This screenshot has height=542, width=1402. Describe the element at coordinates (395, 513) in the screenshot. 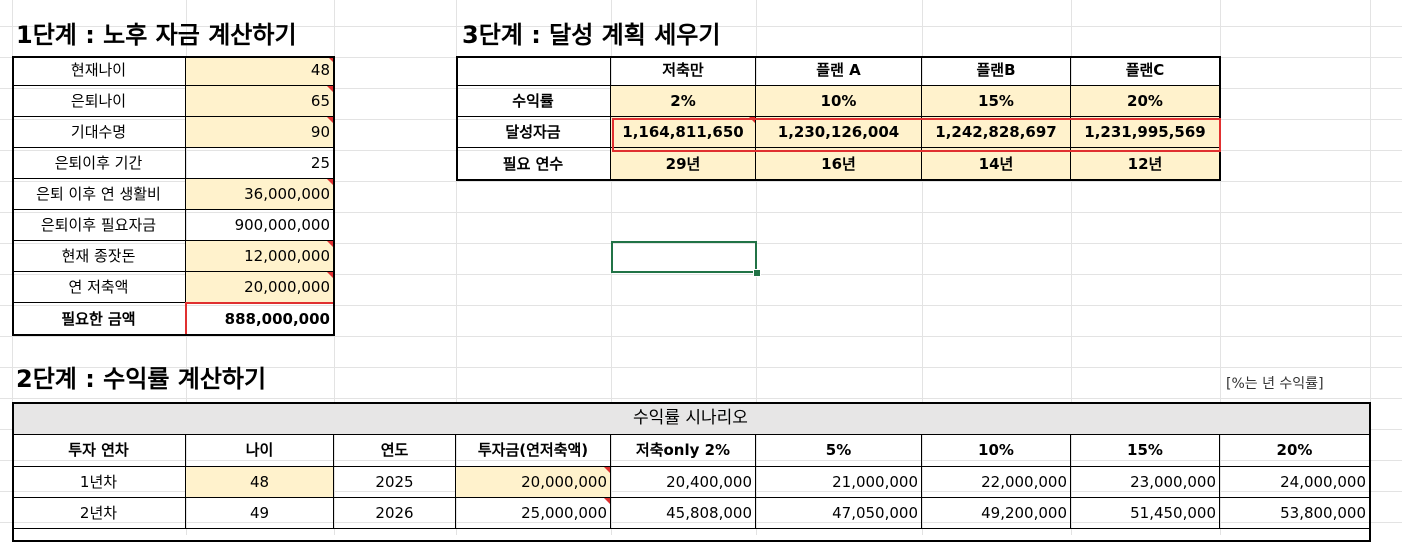

I see `scenario-data-cell: 2026` at that location.